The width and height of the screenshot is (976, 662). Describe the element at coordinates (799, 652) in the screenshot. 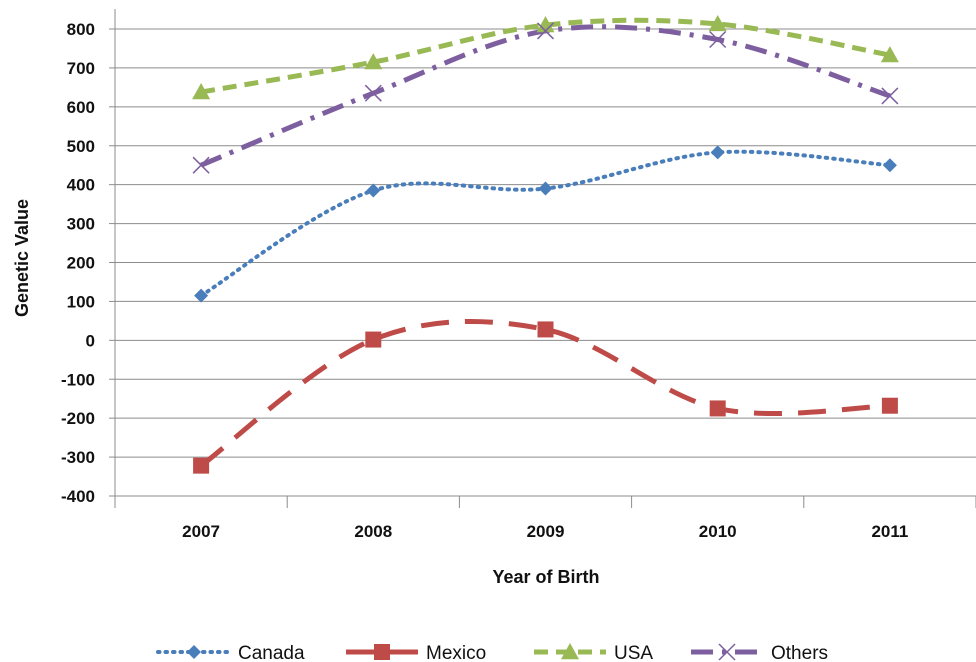

I see `legend-label-others: Others` at that location.